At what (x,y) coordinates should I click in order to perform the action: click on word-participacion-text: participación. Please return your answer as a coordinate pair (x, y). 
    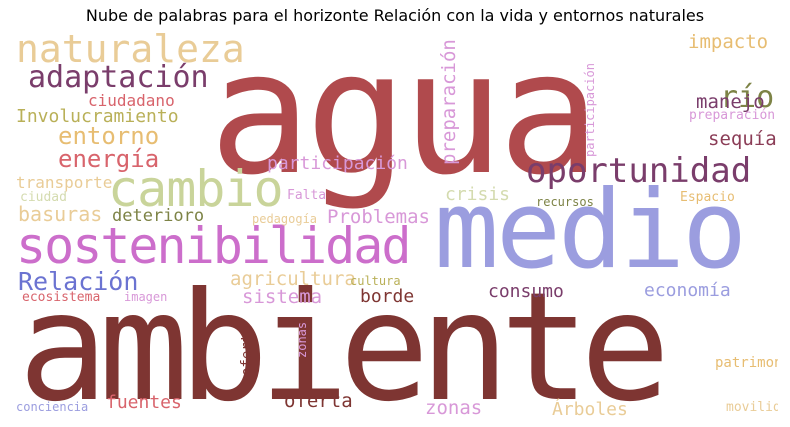
    Looking at the image, I should click on (590, 110).